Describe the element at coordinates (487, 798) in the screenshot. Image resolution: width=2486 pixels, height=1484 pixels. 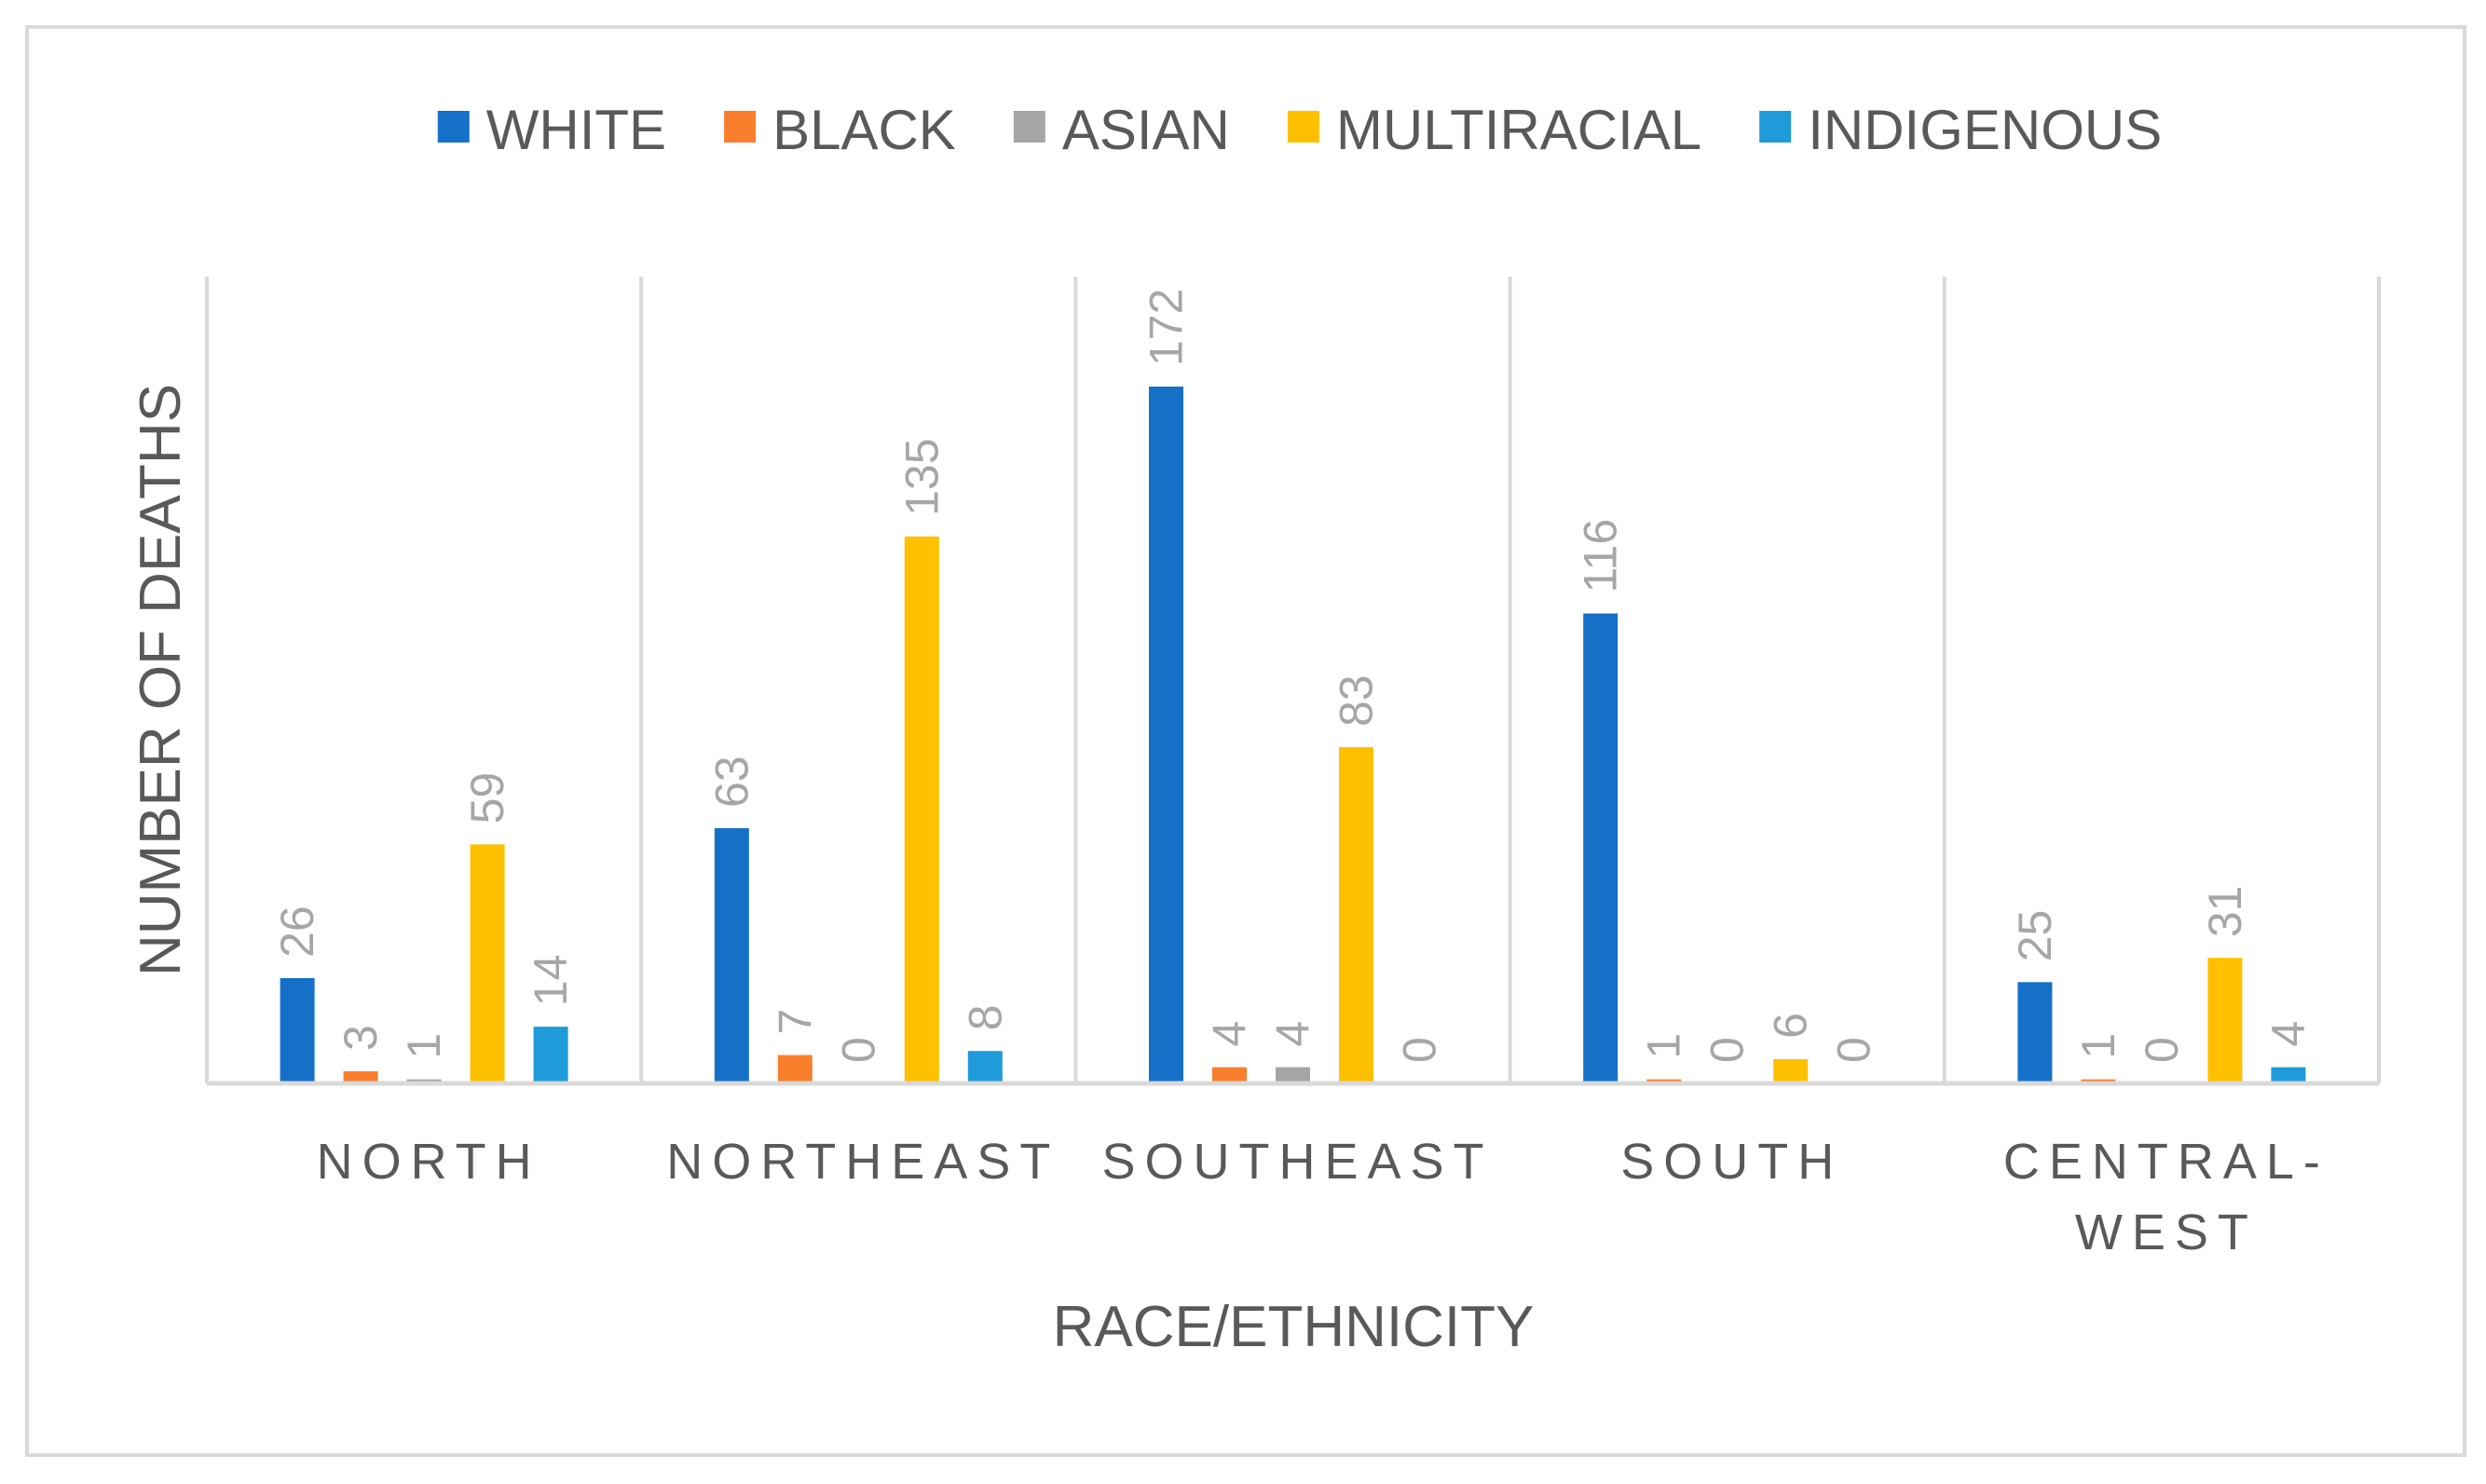
I see `data-label-north-multiracial: 59` at that location.